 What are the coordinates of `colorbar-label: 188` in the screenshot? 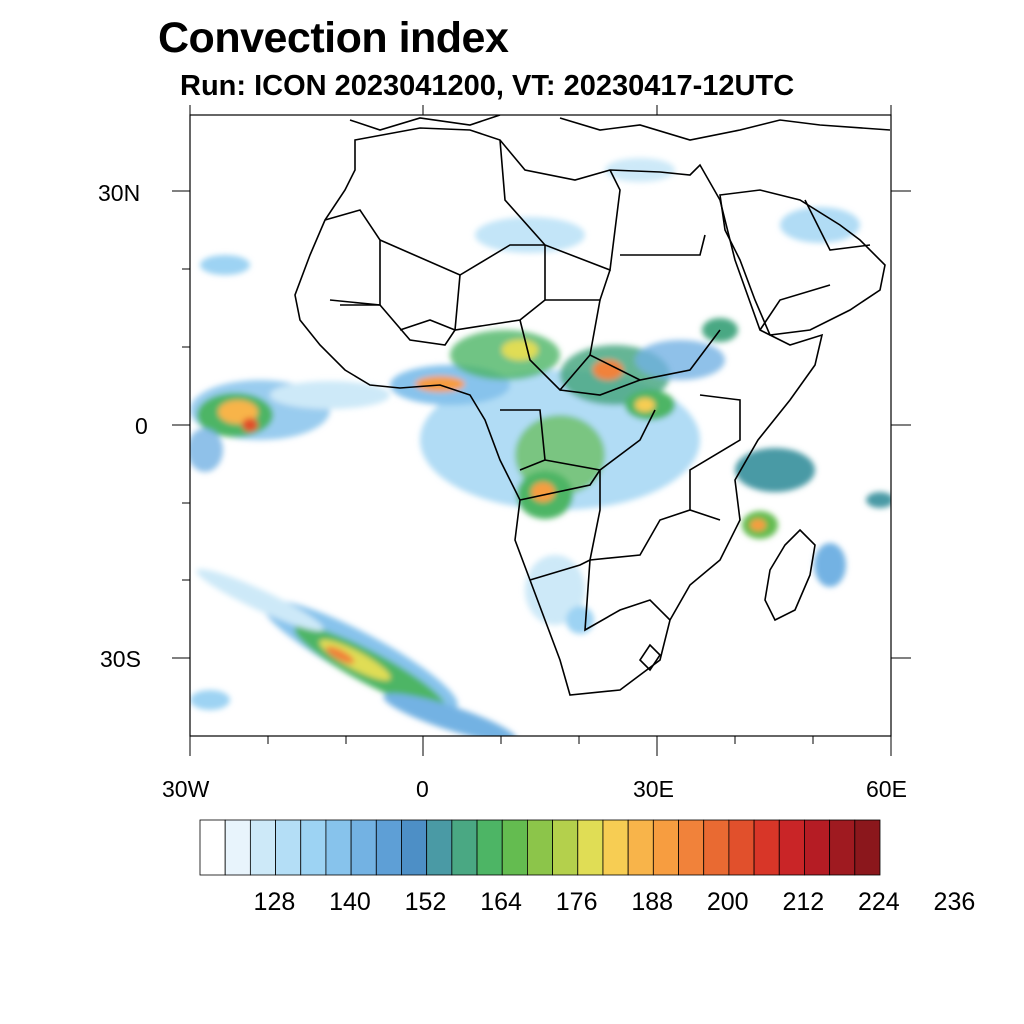 It's located at (652, 902).